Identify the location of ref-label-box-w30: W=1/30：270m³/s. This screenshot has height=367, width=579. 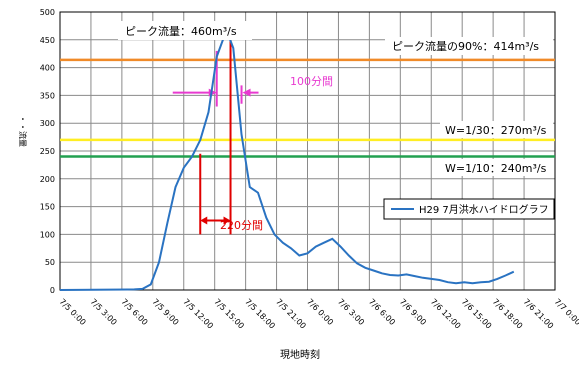
(496, 129).